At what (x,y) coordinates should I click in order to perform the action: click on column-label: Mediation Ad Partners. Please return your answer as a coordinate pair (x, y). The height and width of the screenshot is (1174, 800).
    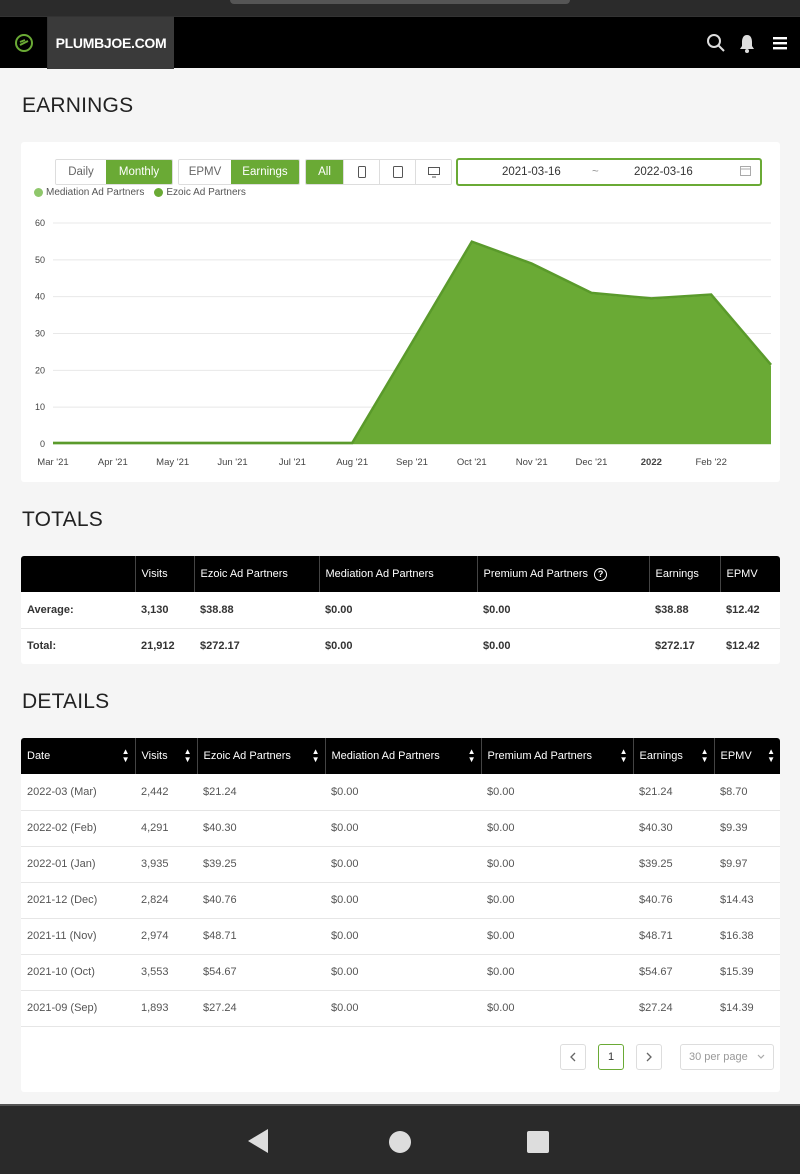
    Looking at the image, I should click on (385, 756).